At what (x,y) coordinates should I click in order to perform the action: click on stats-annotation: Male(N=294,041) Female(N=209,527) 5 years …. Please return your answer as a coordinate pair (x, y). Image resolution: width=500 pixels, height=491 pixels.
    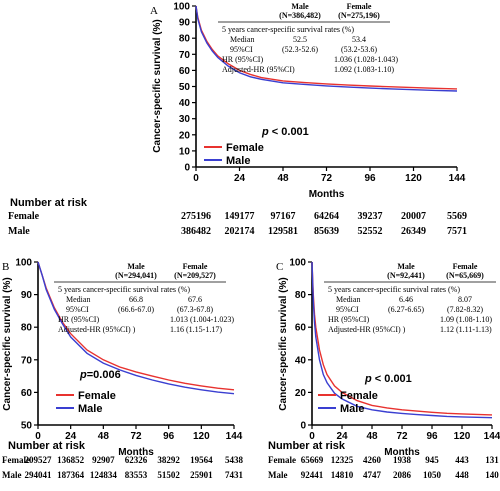
    Looking at the image, I should click on (144, 298).